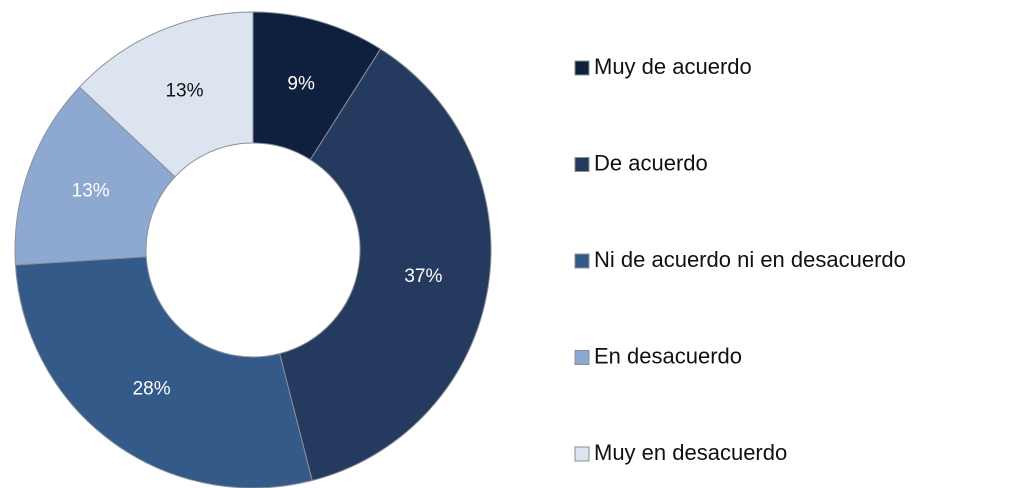 This screenshot has height=488, width=1018. I want to click on legend-label: De acuerdo, so click(651, 162).